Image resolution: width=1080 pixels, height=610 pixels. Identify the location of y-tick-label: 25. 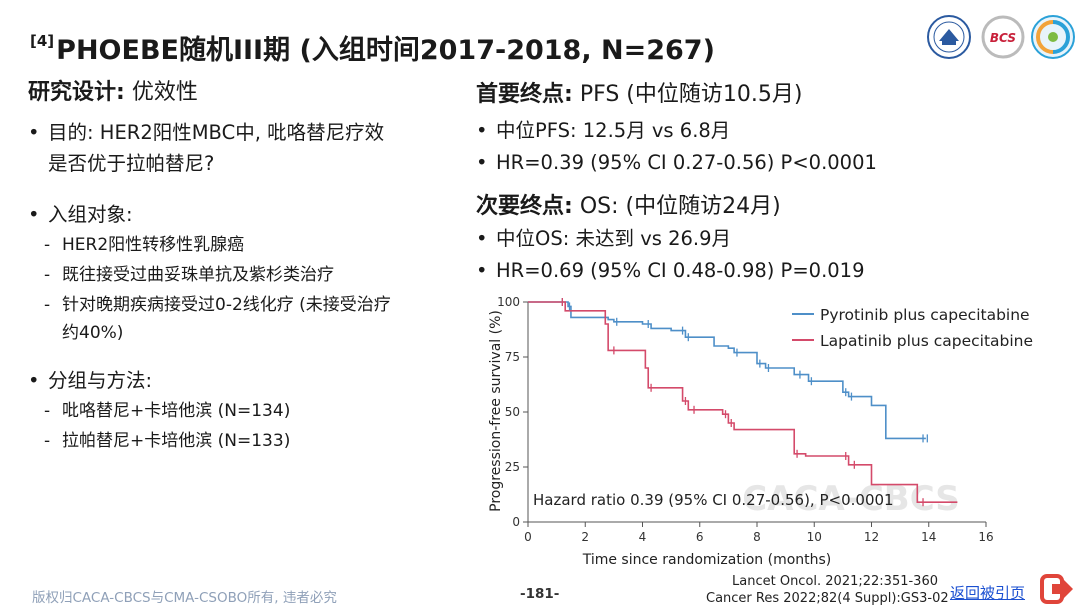
(512, 467).